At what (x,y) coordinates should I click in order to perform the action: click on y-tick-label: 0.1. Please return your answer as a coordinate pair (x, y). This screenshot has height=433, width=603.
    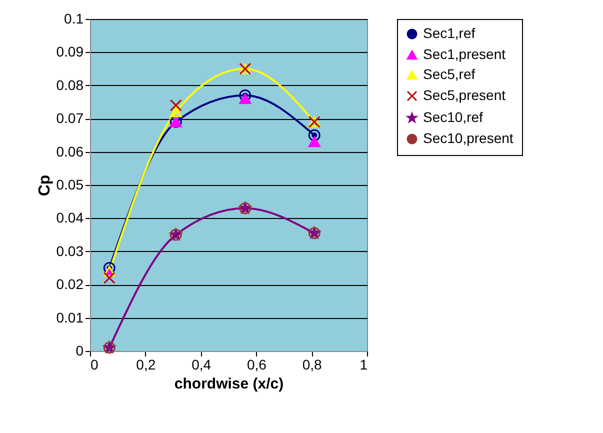
    Looking at the image, I should click on (74, 18).